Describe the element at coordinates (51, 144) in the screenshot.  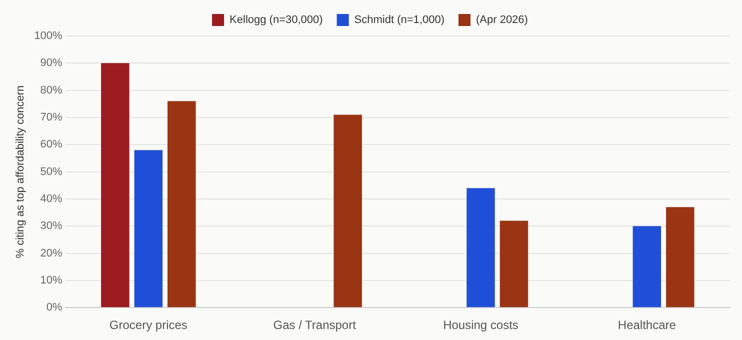
I see `y-tick-label: 60%` at that location.